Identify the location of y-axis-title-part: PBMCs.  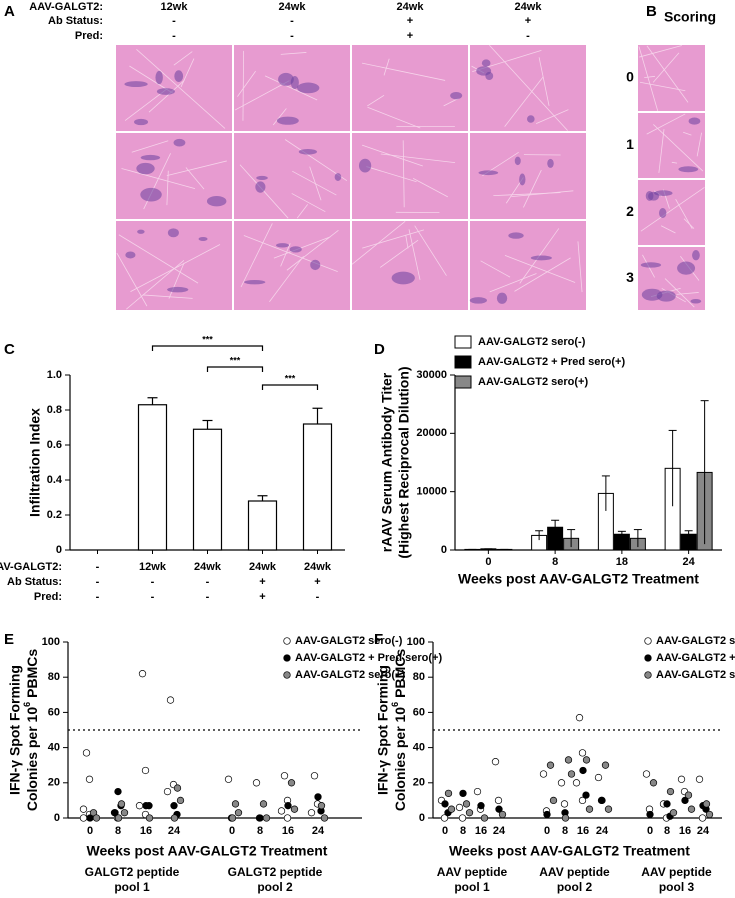
(400, 673).